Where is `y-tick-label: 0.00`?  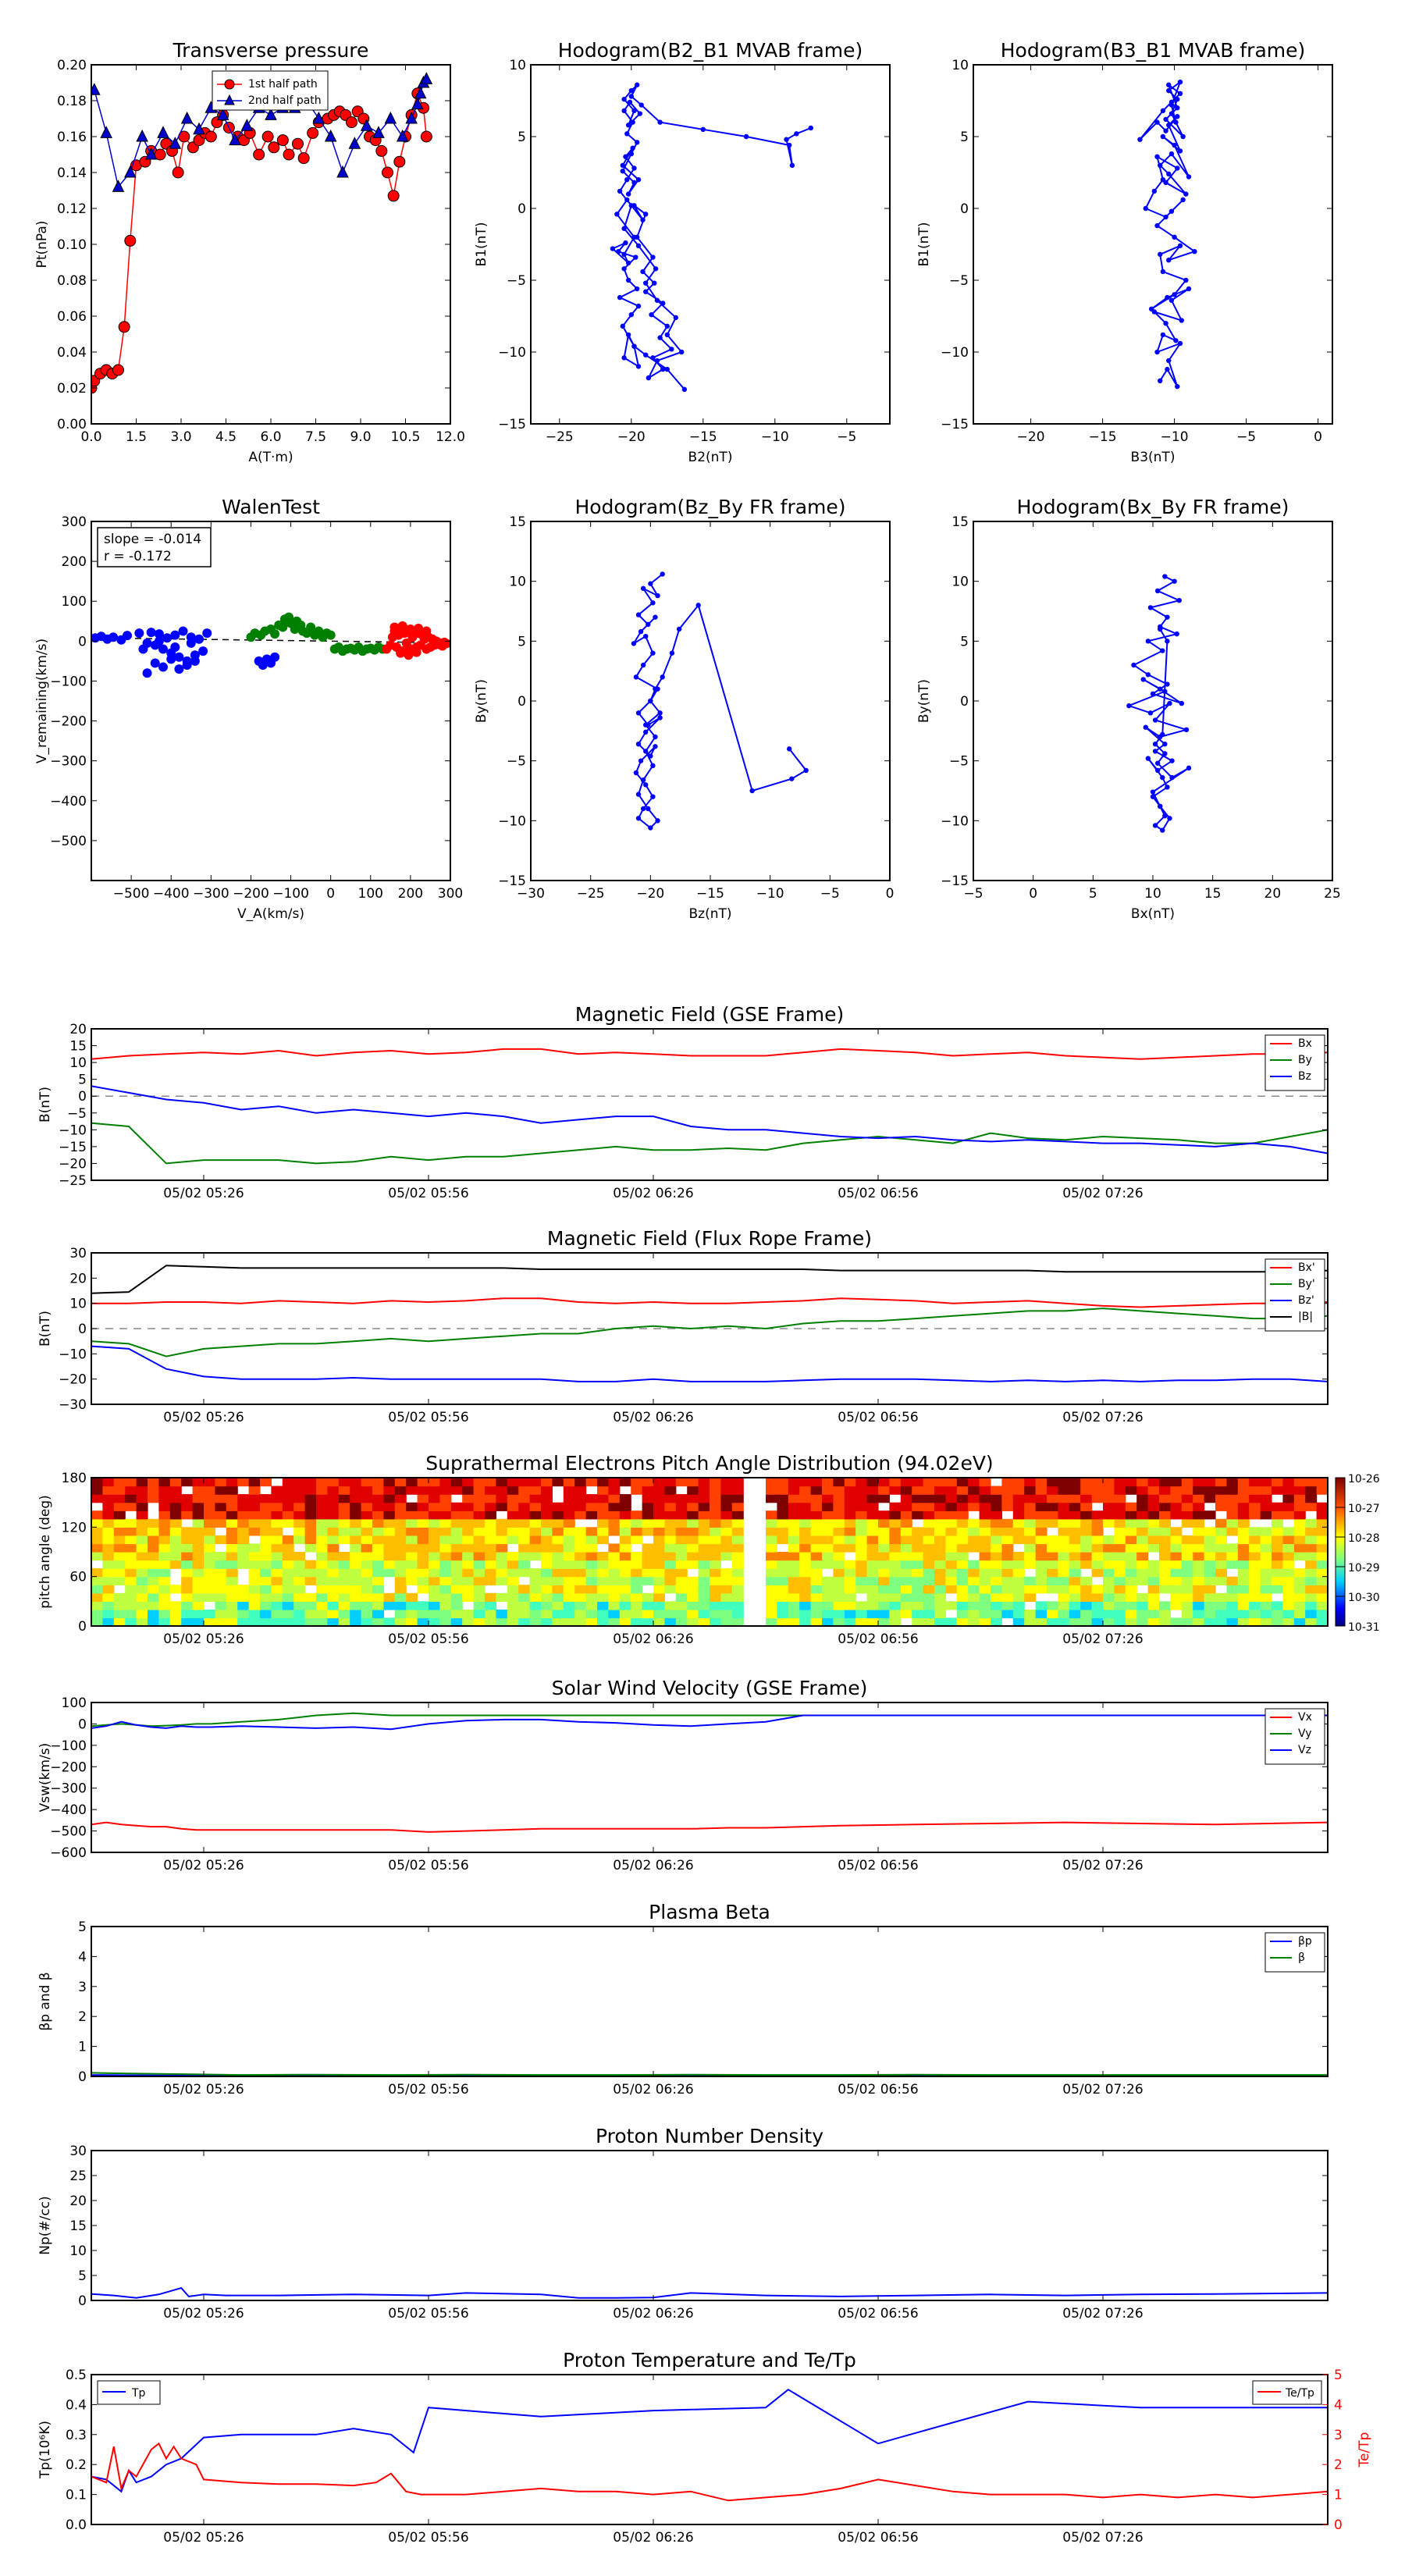 y-tick-label: 0.00 is located at coordinates (72, 424).